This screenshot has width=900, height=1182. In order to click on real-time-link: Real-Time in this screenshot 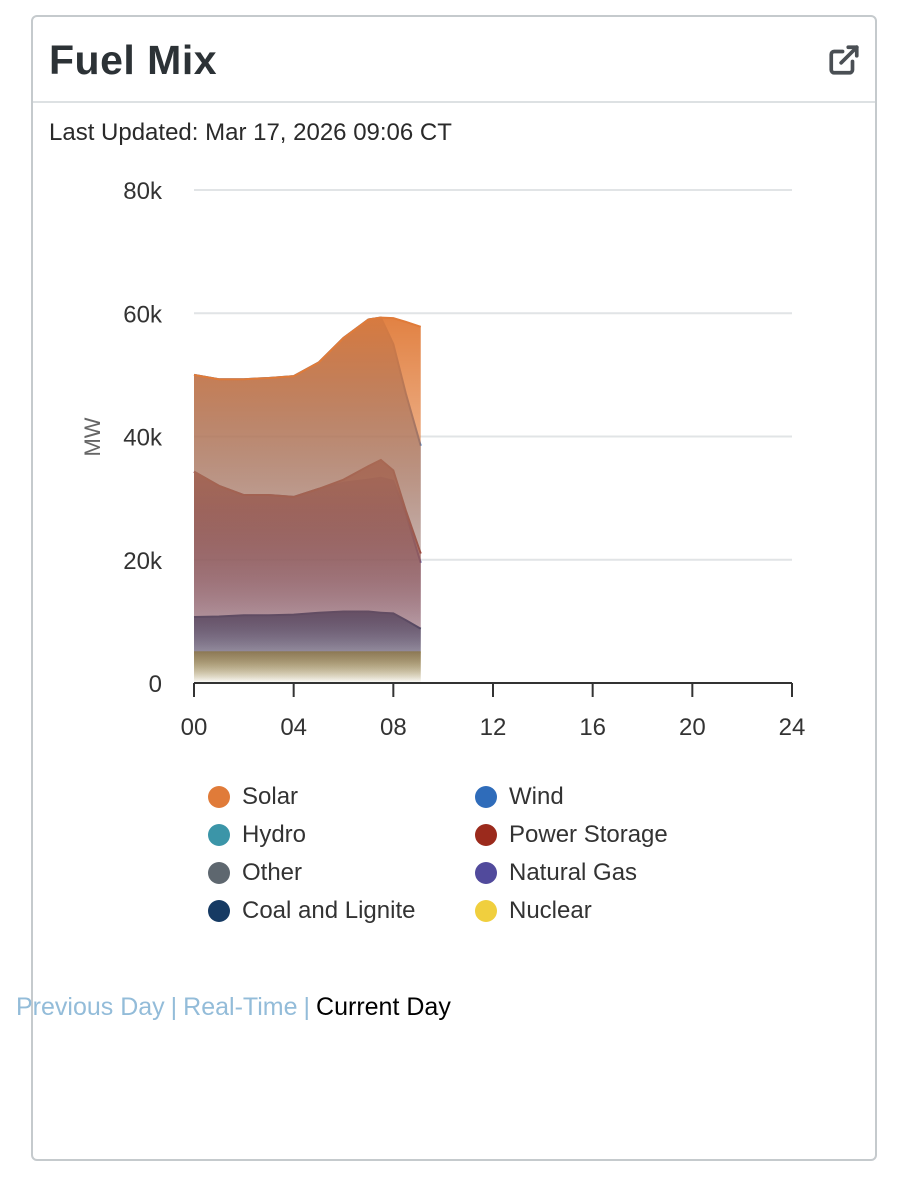, I will do `click(240, 1007)`.